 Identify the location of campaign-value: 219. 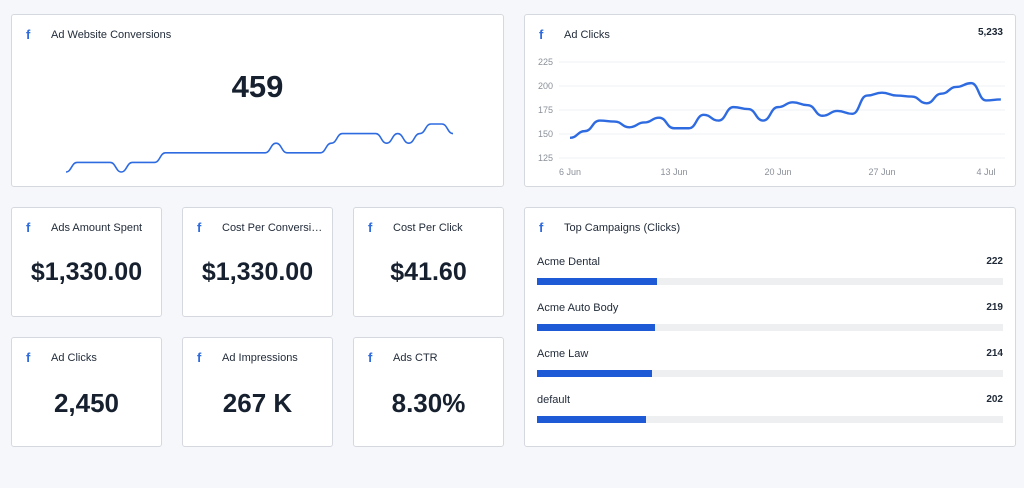
(994, 307).